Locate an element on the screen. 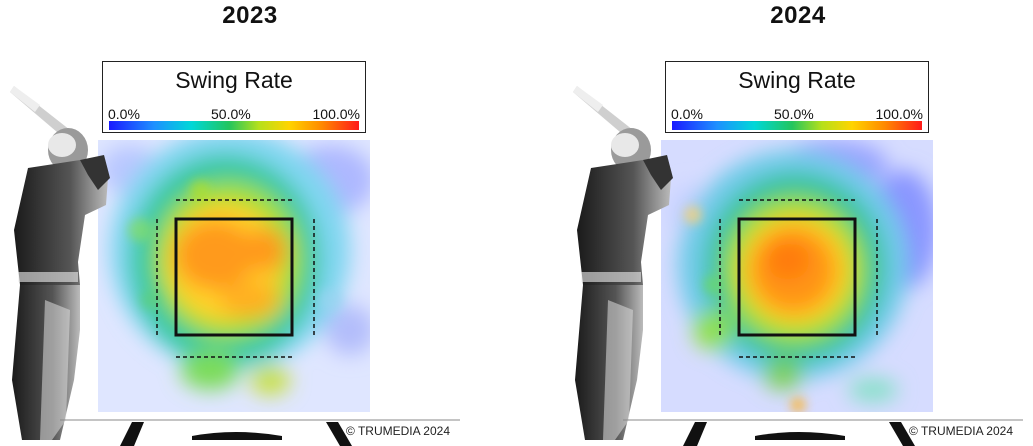 The image size is (1033, 446). panel-title: 2023 is located at coordinates (250, 15).